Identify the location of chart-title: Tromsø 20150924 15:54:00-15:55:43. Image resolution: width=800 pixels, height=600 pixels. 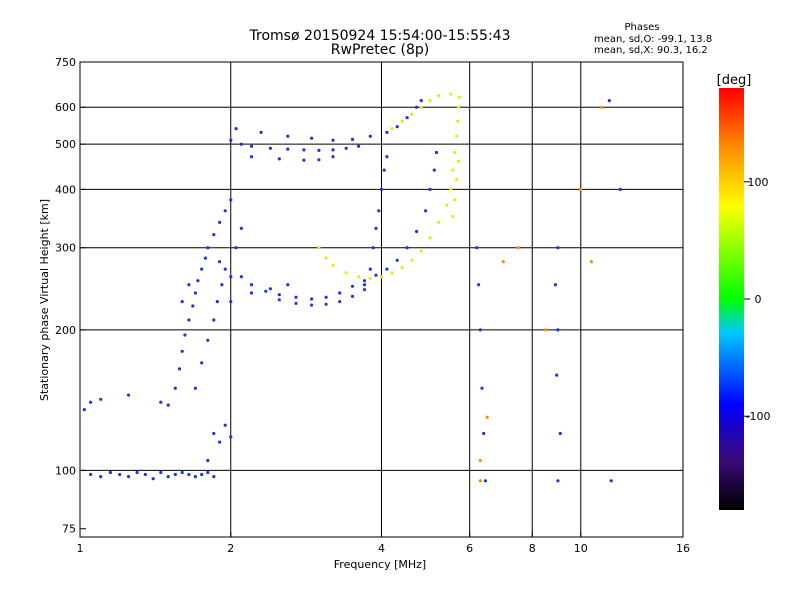
(380, 36).